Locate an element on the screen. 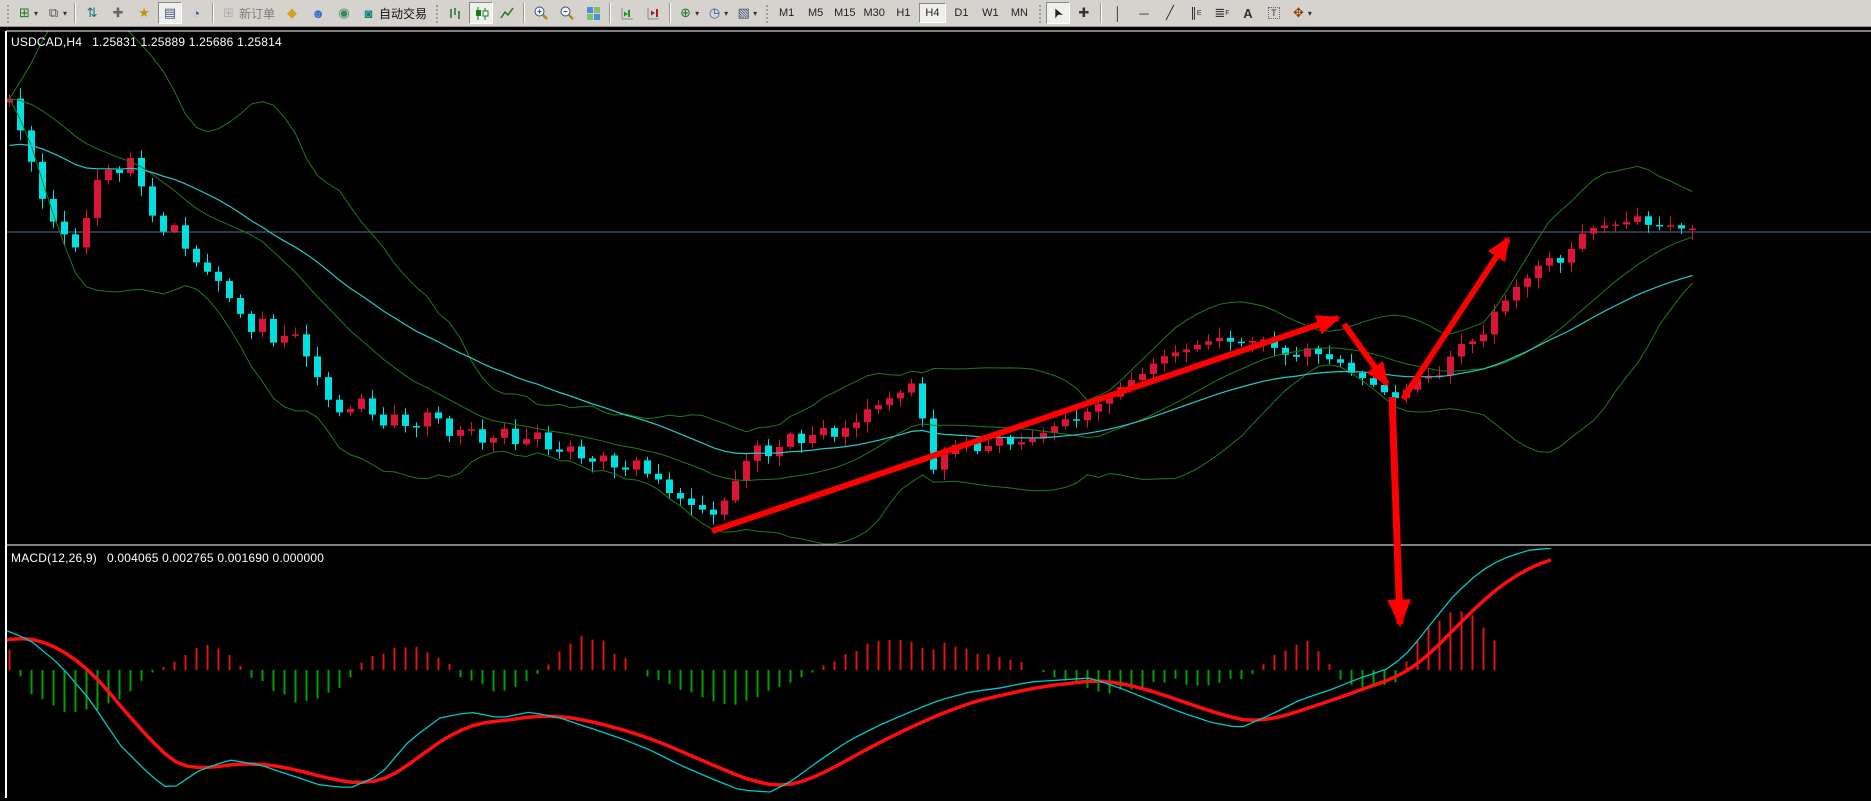 The image size is (1871, 801). data-window-button: ✚ is located at coordinates (118, 13).